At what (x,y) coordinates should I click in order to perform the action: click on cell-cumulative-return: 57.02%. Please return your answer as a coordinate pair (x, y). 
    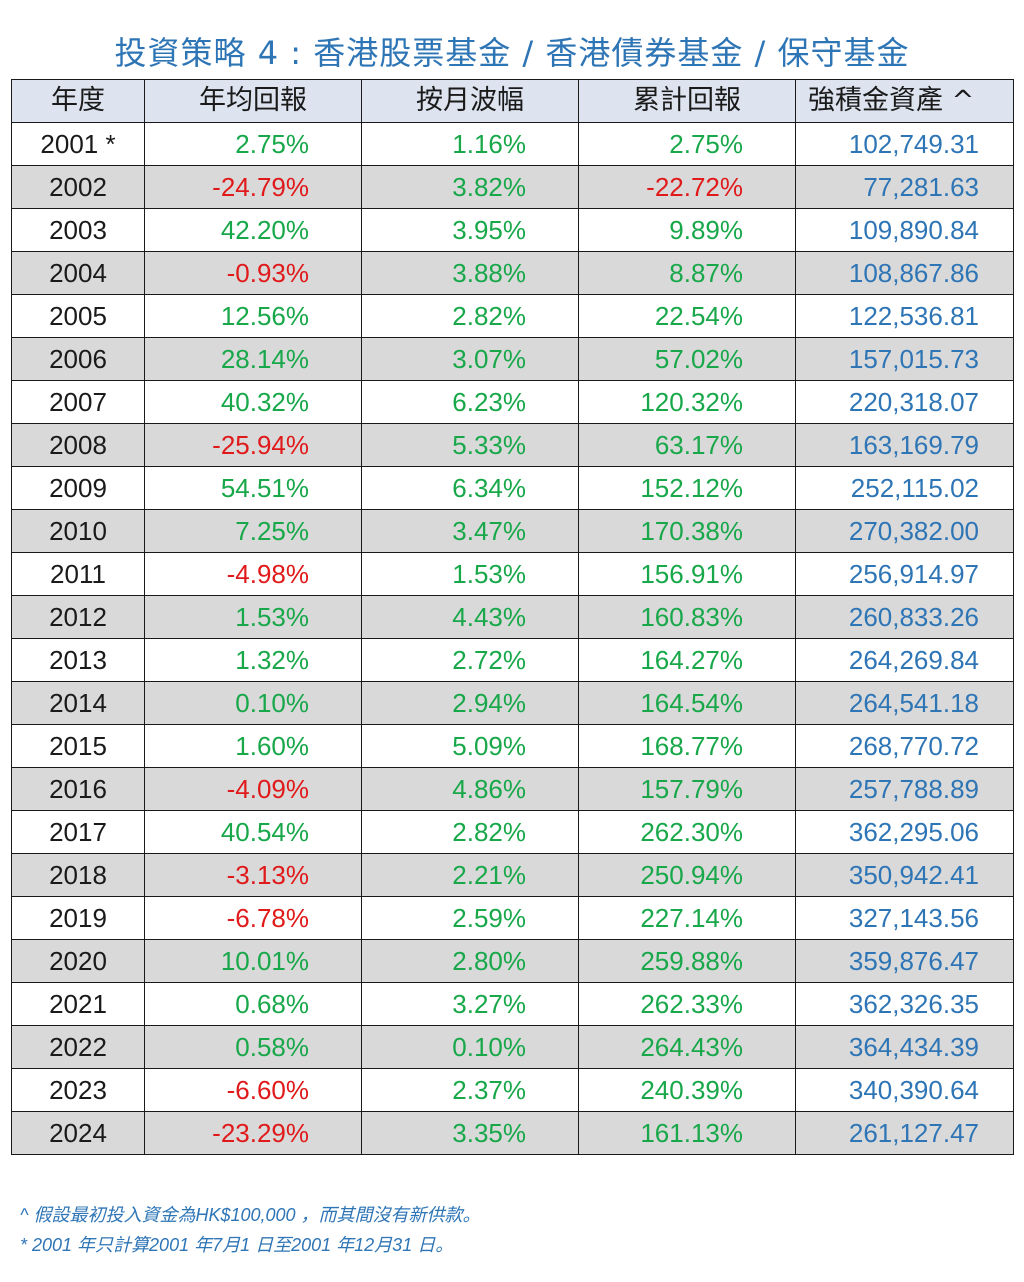
    Looking at the image, I should click on (687, 359).